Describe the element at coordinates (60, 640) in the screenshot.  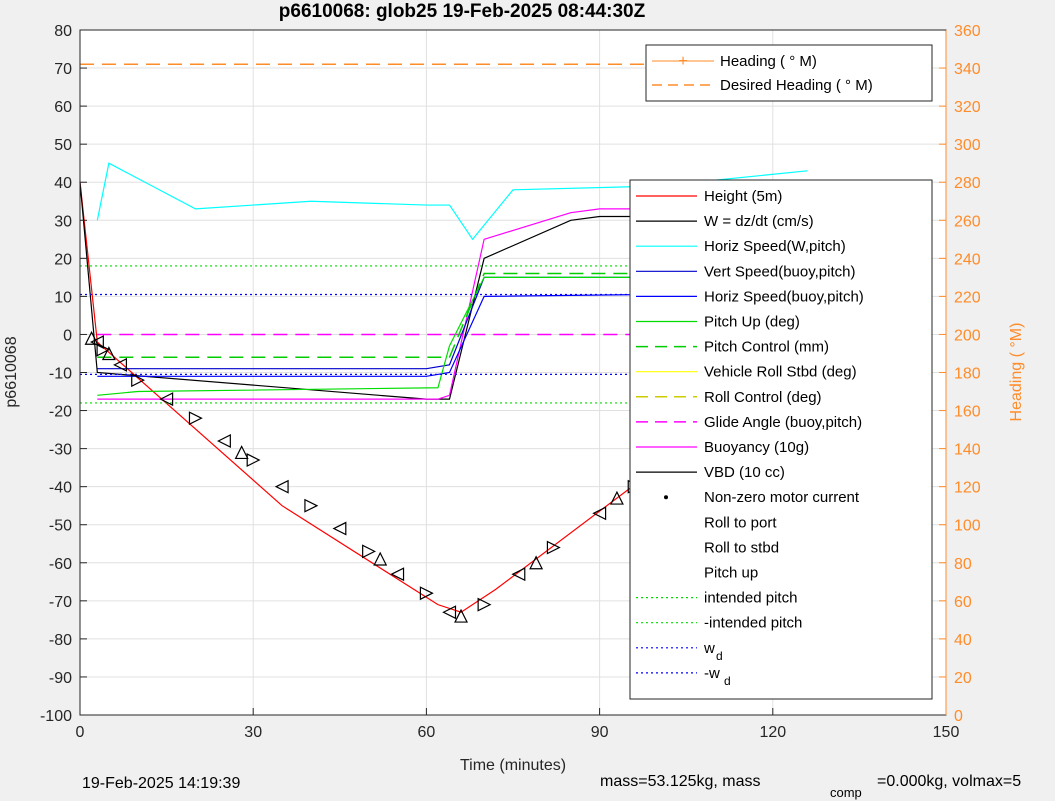
I see `y-tick-label: -80` at that location.